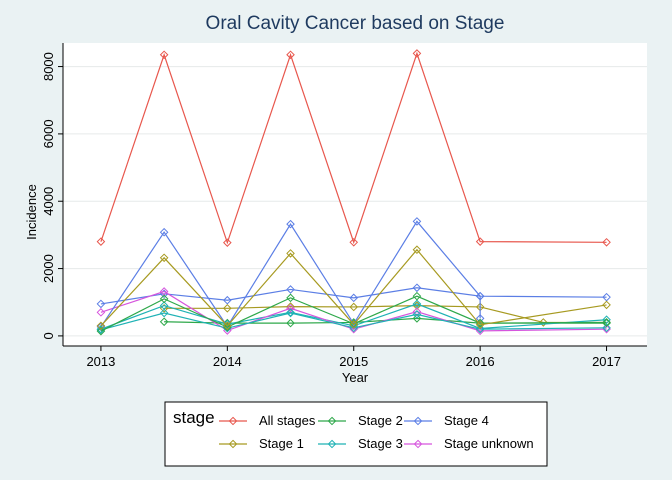 This screenshot has width=672, height=480. I want to click on legend-box, so click(356, 434).